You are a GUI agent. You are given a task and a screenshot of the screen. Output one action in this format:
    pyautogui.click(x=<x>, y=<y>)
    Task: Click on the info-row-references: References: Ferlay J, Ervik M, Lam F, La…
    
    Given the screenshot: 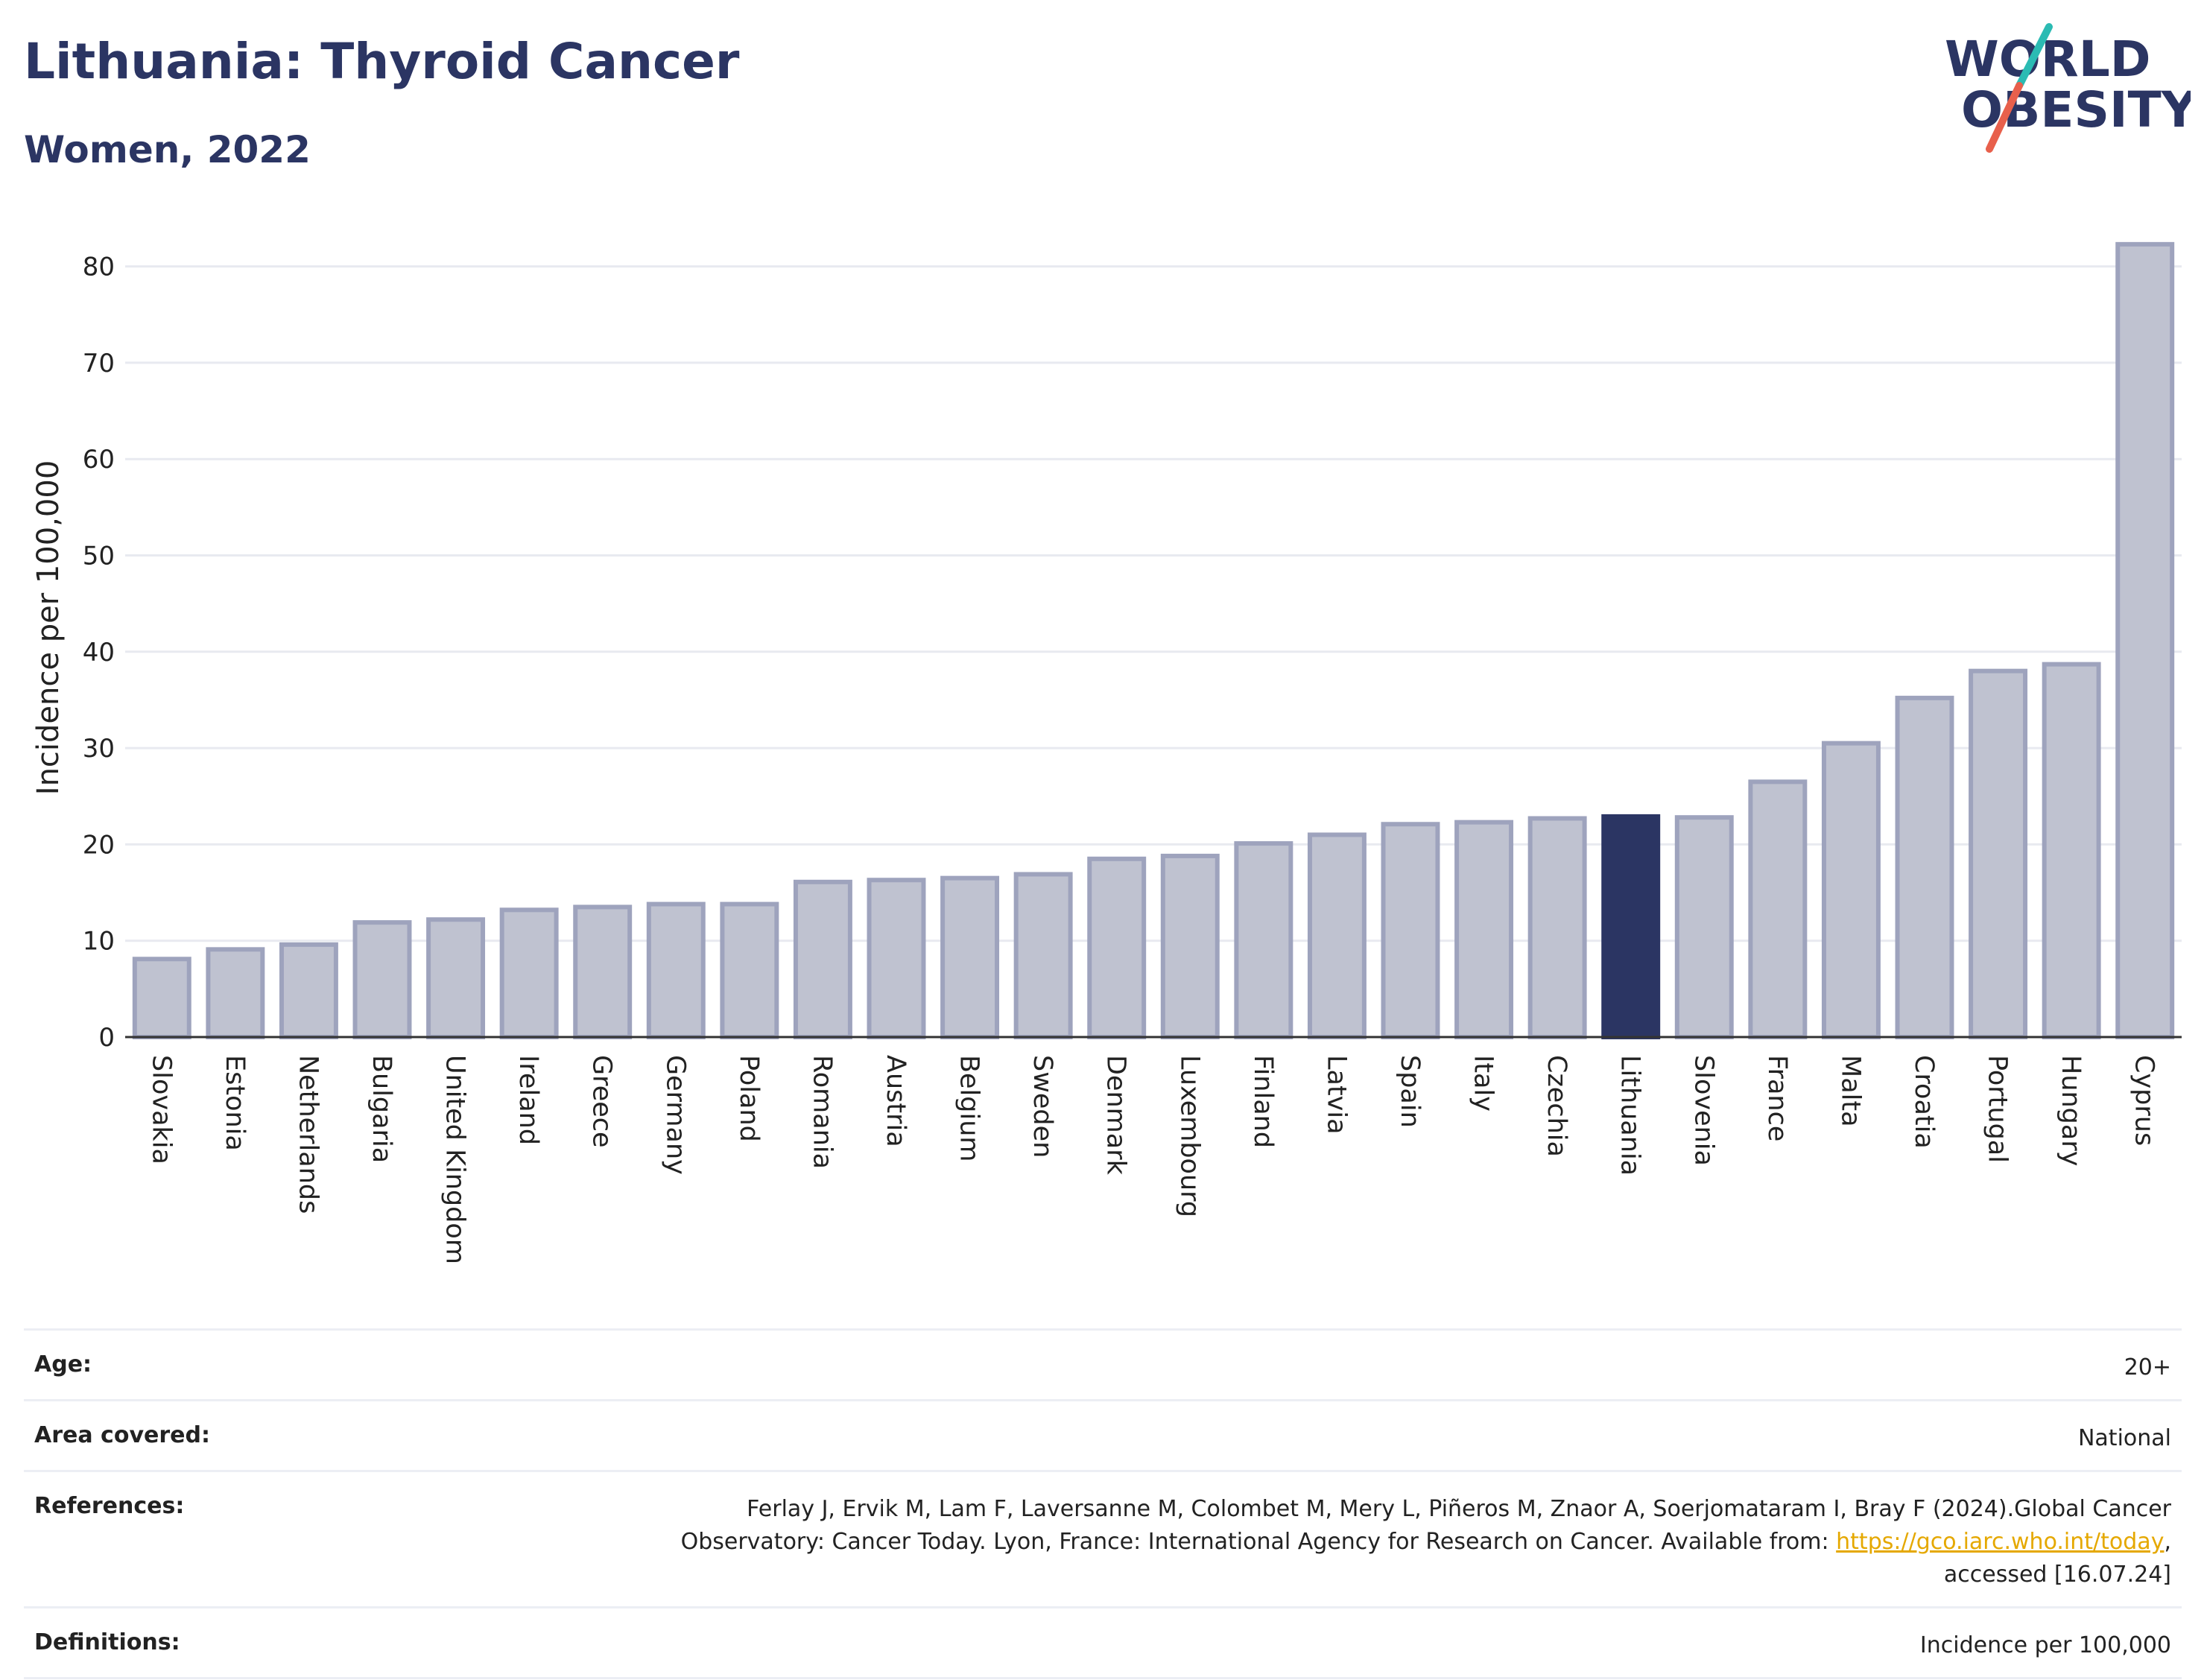 What is the action you would take?
    pyautogui.click(x=1103, y=1538)
    